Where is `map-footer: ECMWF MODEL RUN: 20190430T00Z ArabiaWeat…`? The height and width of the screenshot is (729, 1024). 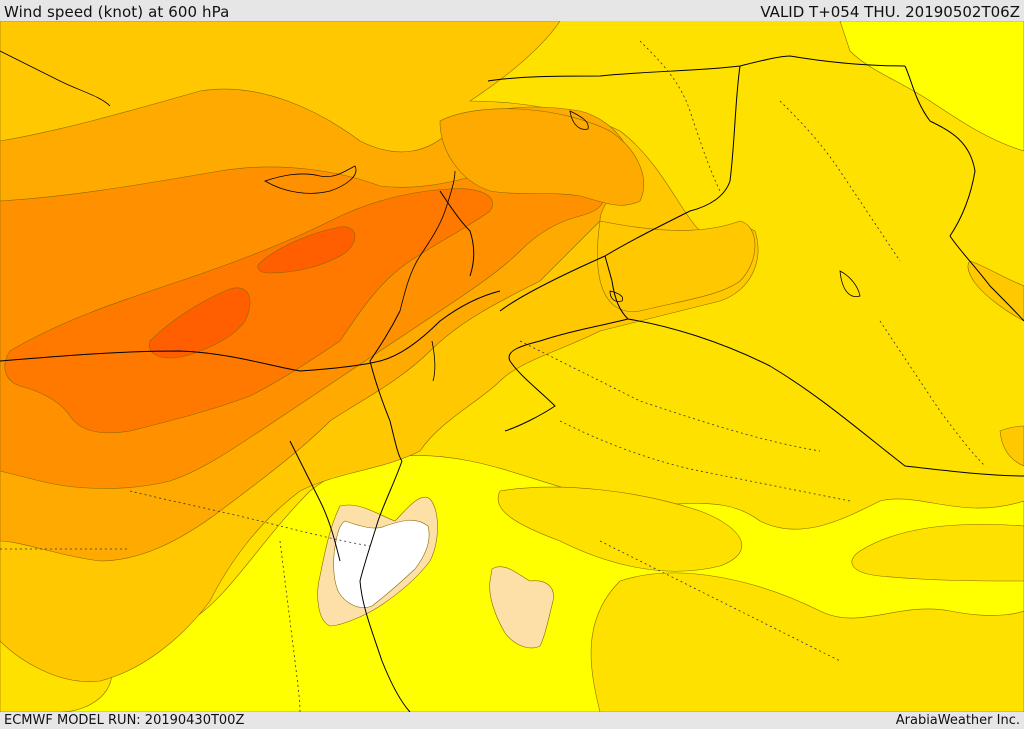
map-footer: ECMWF MODEL RUN: 20190430T00Z ArabiaWeat… is located at coordinates (512, 720).